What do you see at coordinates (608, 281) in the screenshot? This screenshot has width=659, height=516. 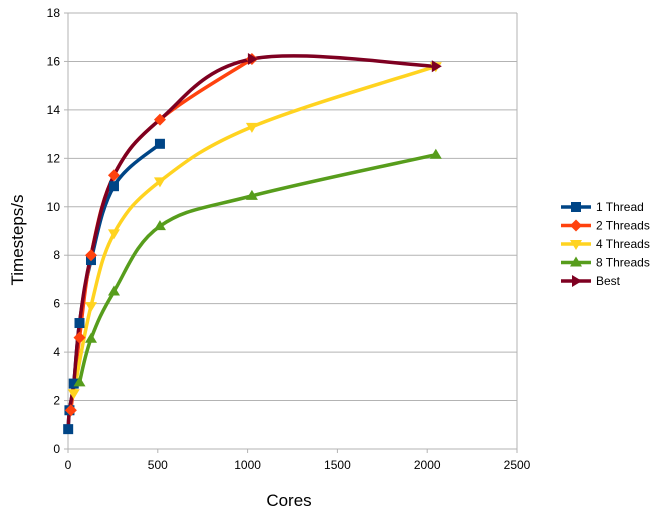 I see `legend-label-best: Best` at bounding box center [608, 281].